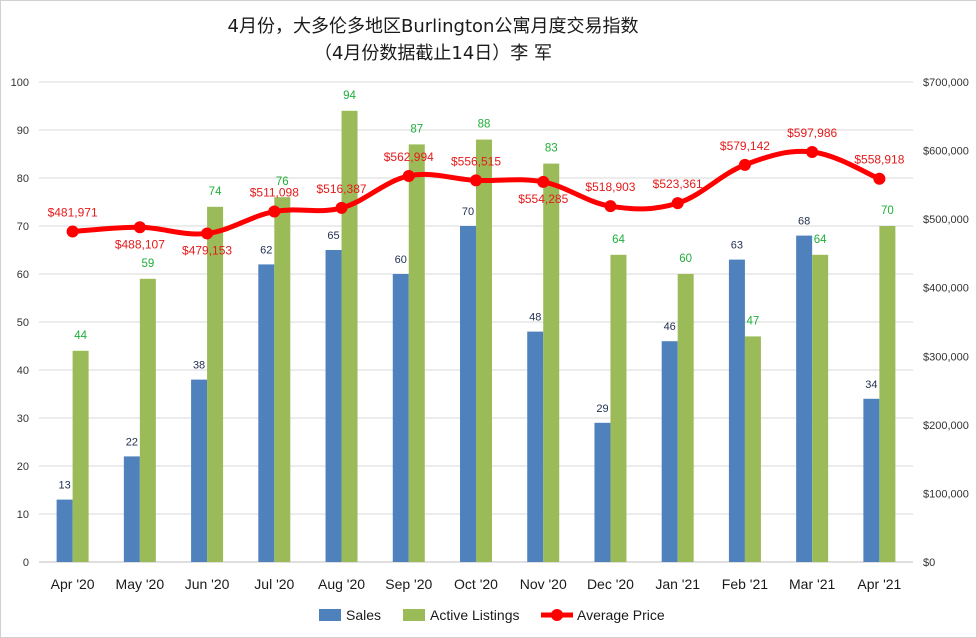 This screenshot has height=638, width=977. What do you see at coordinates (23, 515) in the screenshot?
I see `left-tick-label: 10` at bounding box center [23, 515].